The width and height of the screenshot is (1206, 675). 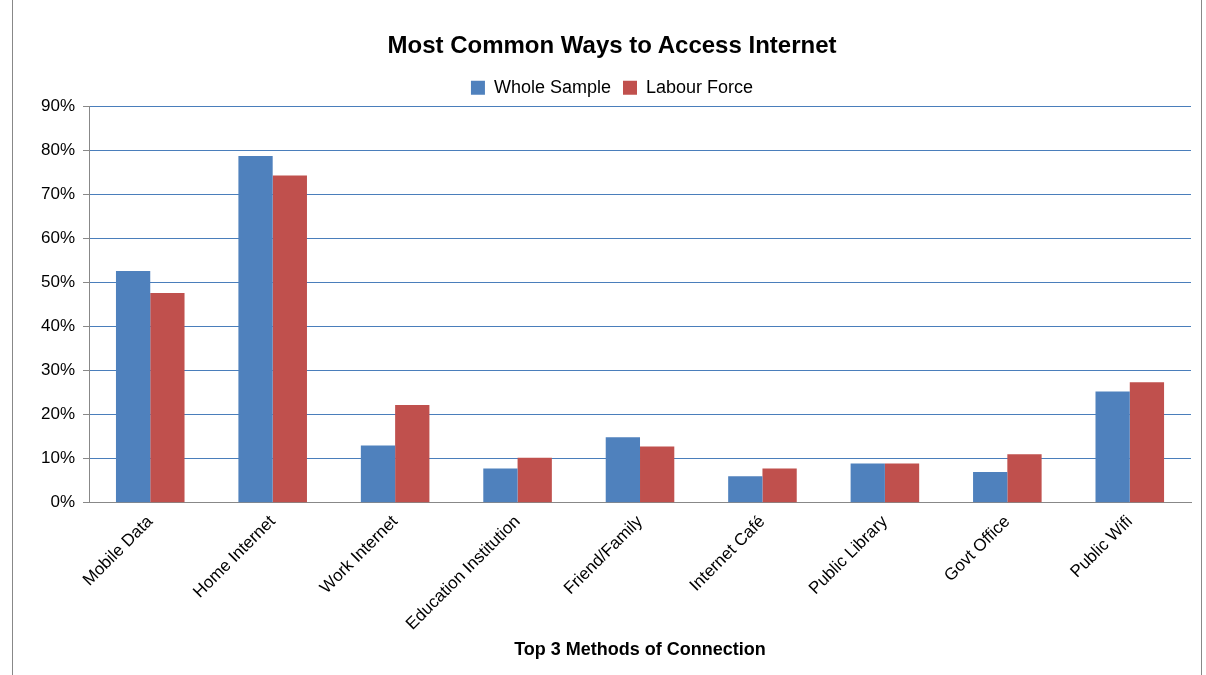 I want to click on chart-title: Most Common Ways to Access Internet, so click(x=612, y=45).